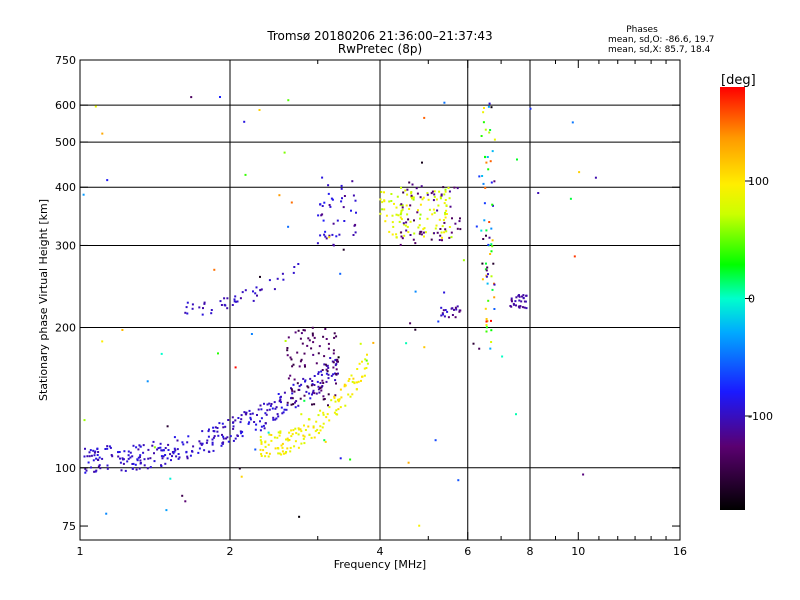 The width and height of the screenshot is (800, 600). I want to click on x-tick-label: 16, so click(680, 551).